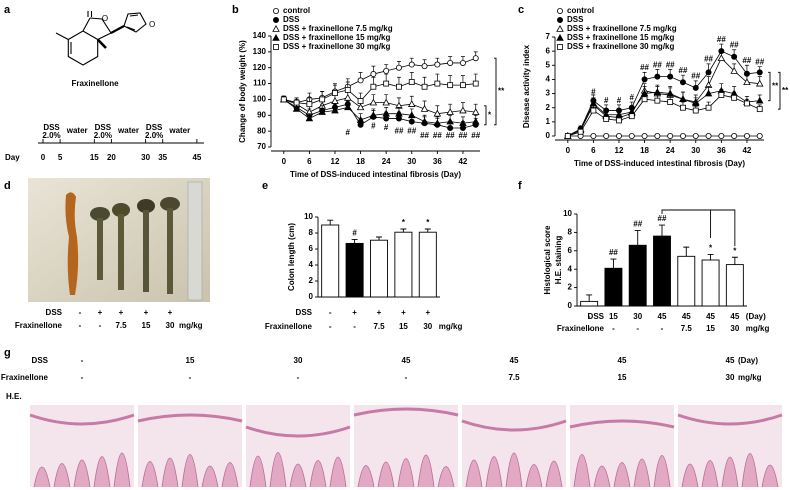 The height and width of the screenshot is (490, 790). I want to click on y-tick-label: 3, so click(548, 93).